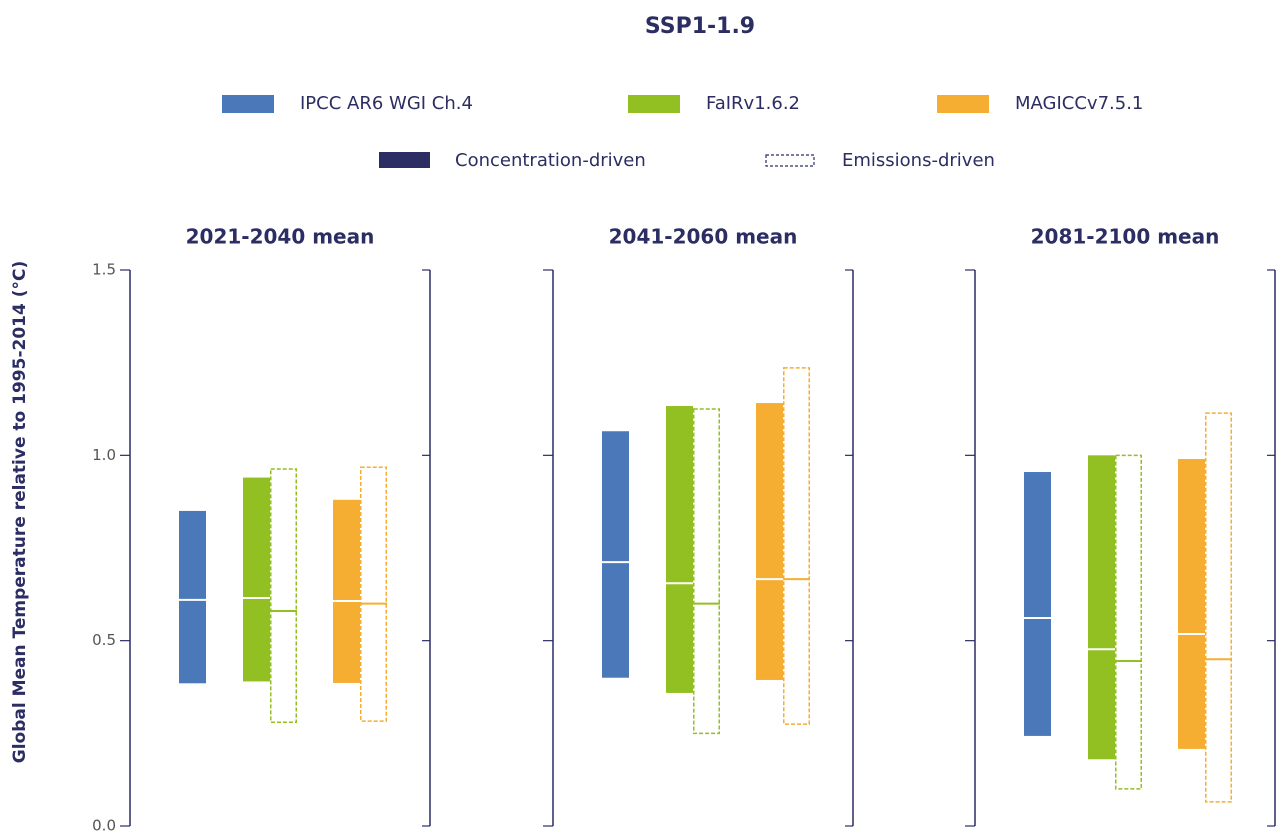  I want to click on legend-label: Concentration-driven, so click(550, 160).